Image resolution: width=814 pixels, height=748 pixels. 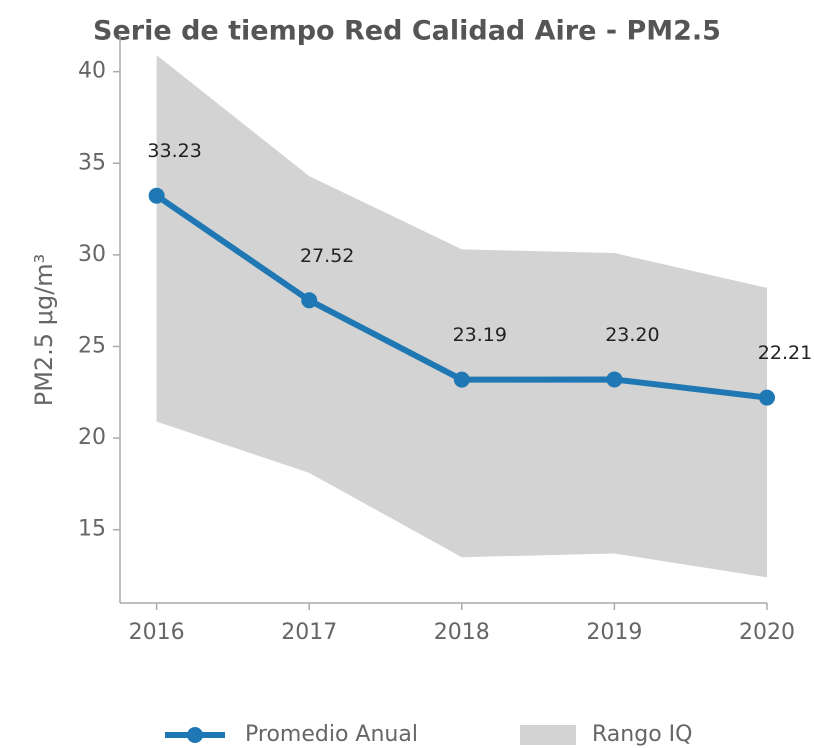 I want to click on legend-label: Rango IQ, so click(x=642, y=734).